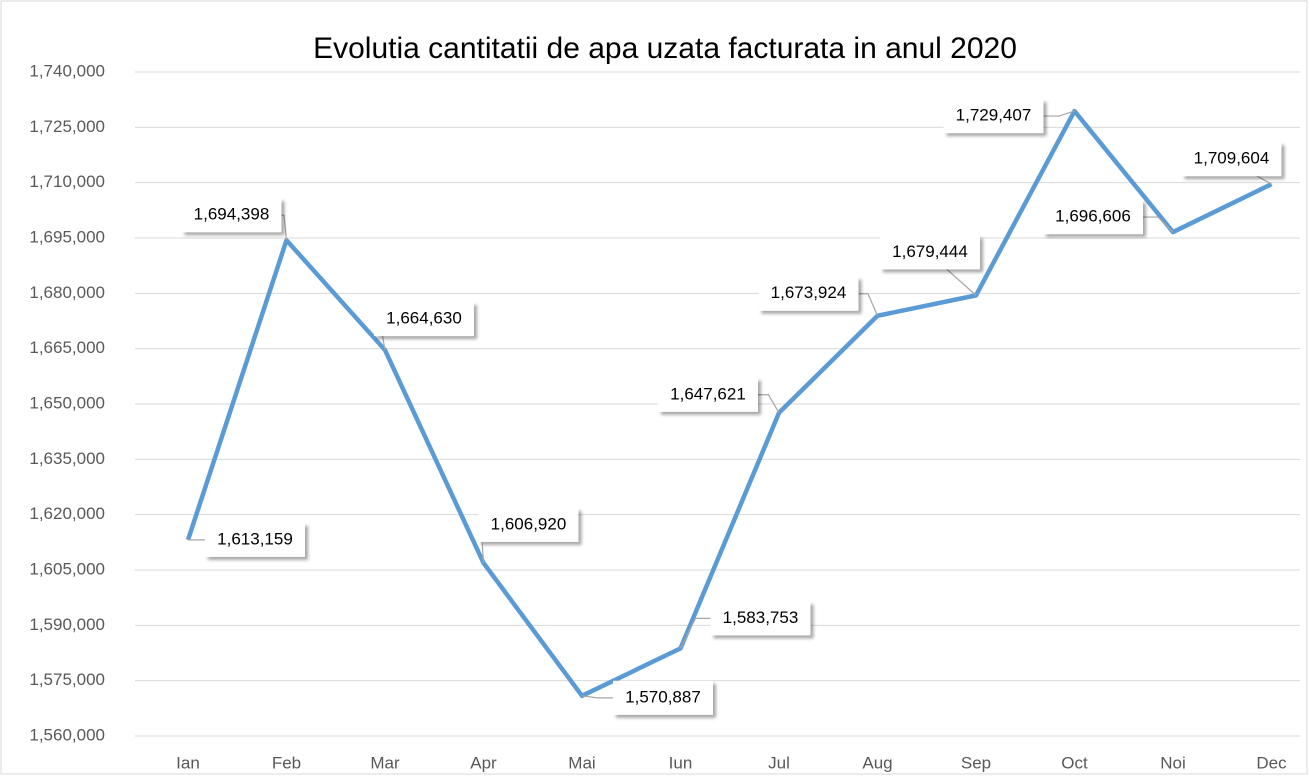 The image size is (1309, 776). Describe the element at coordinates (581, 762) in the screenshot. I see `x-tick-label: Mai` at that location.